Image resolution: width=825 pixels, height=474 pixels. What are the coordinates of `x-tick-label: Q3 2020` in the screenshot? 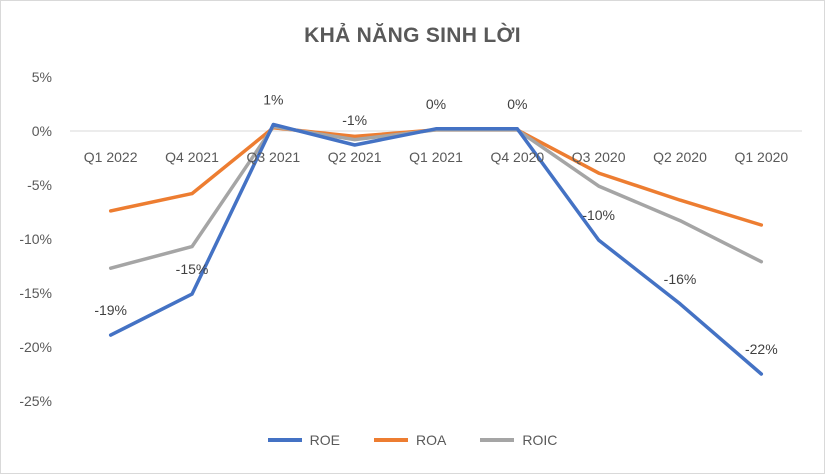 It's located at (599, 157).